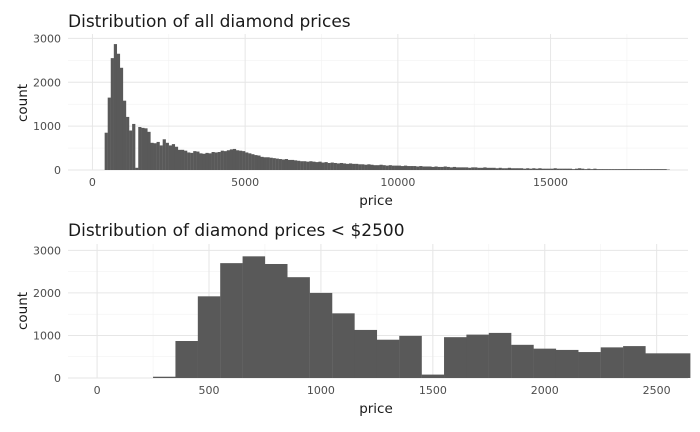 The height and width of the screenshot is (432, 700). Describe the element at coordinates (376, 409) in the screenshot. I see `x-axis-label: price` at that location.